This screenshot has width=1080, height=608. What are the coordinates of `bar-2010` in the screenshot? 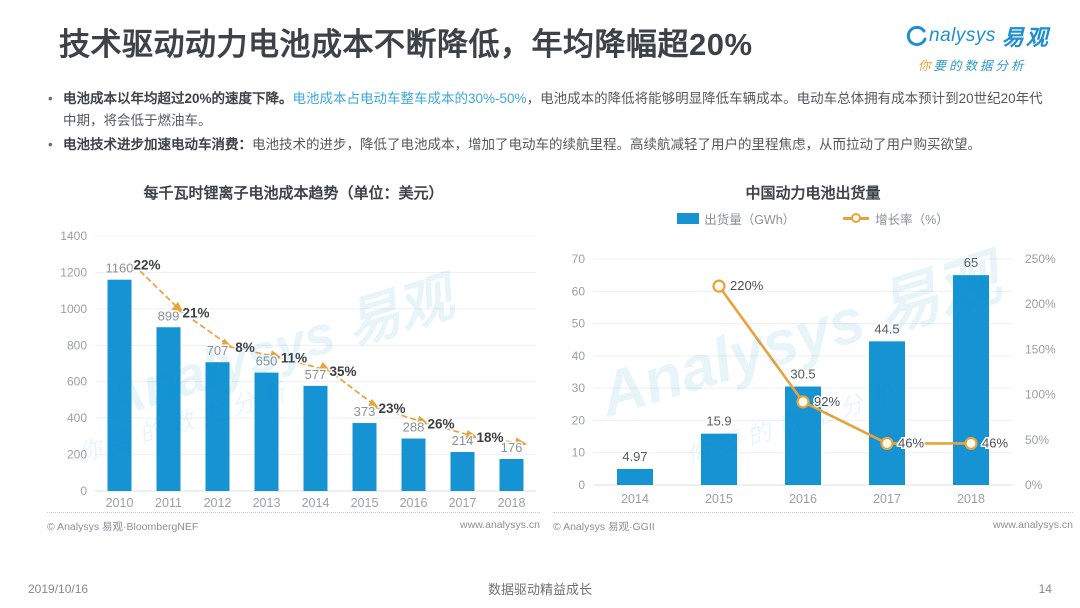 It's located at (119, 385).